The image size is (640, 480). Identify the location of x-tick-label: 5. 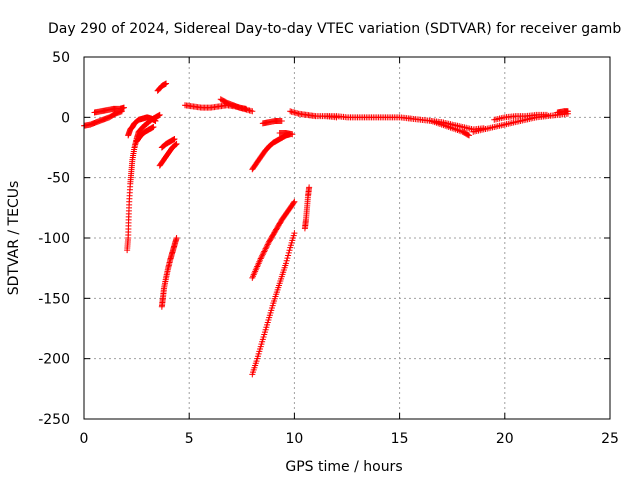
(189, 439).